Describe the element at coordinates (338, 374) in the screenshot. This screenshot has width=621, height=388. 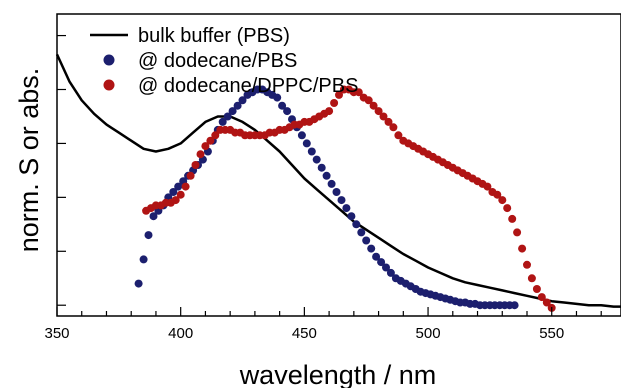
I see `x-axis-title: wavelength / nm` at that location.